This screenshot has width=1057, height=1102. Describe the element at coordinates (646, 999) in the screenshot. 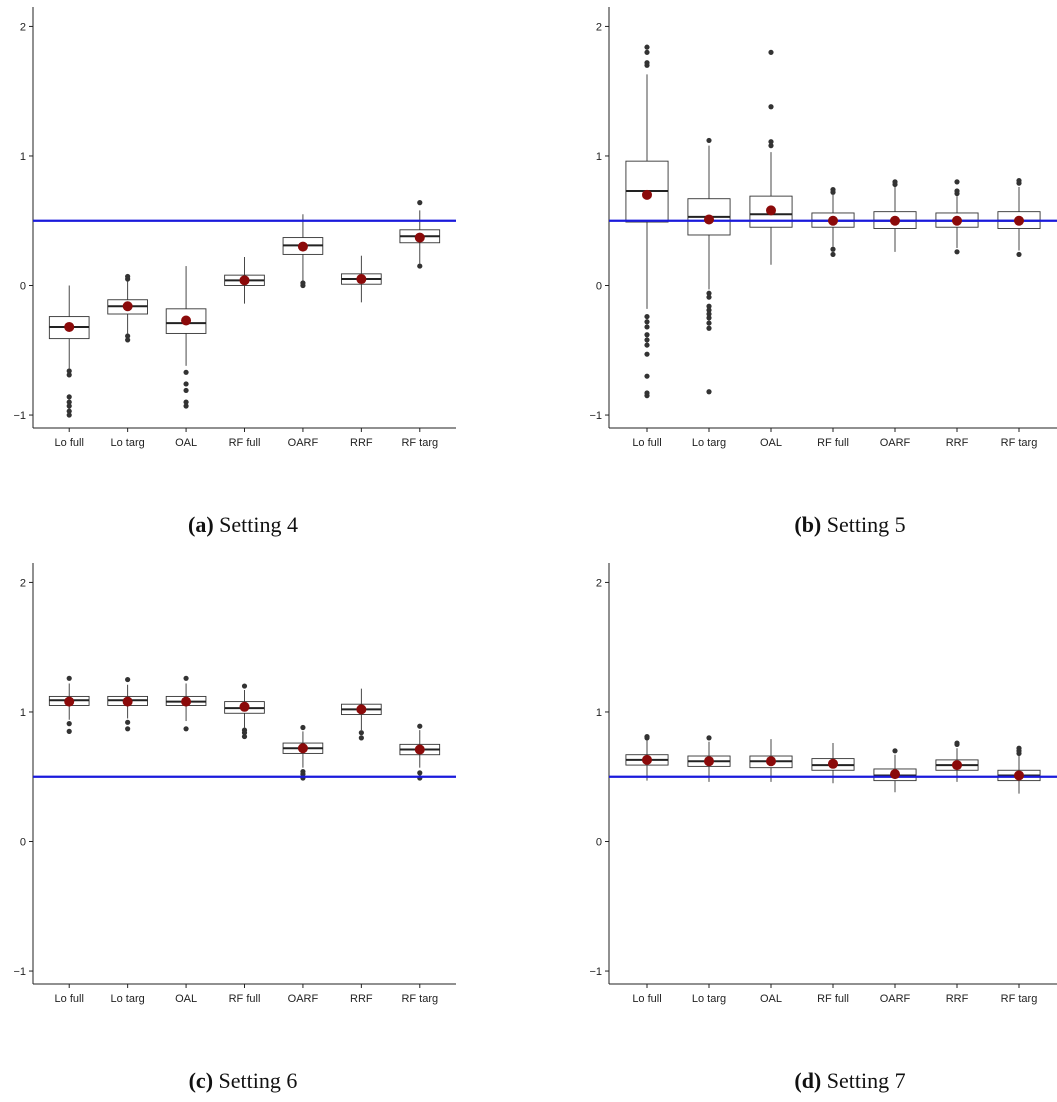

I see `x-tick-label: Lo full` at that location.